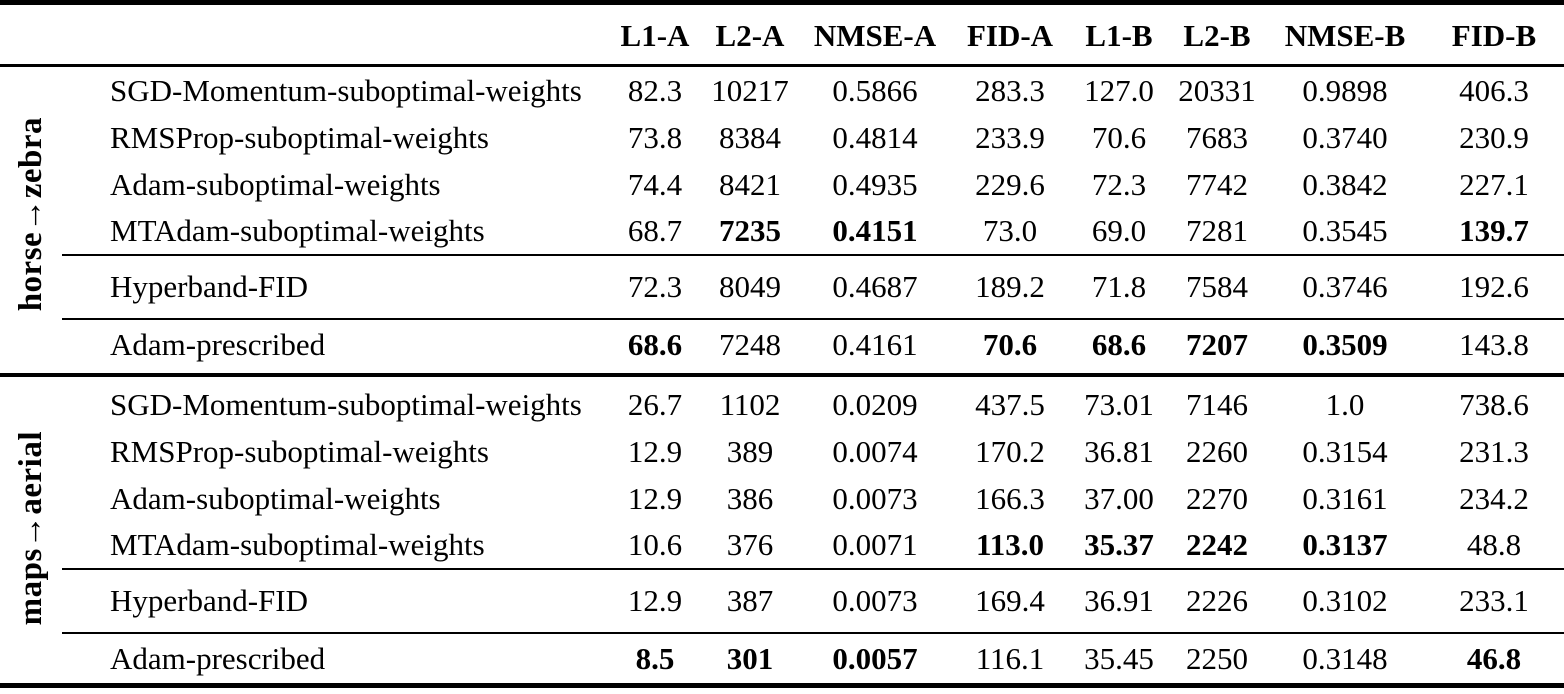  What do you see at coordinates (1217, 90) in the screenshot?
I see `metric-value-cell: 20331` at bounding box center [1217, 90].